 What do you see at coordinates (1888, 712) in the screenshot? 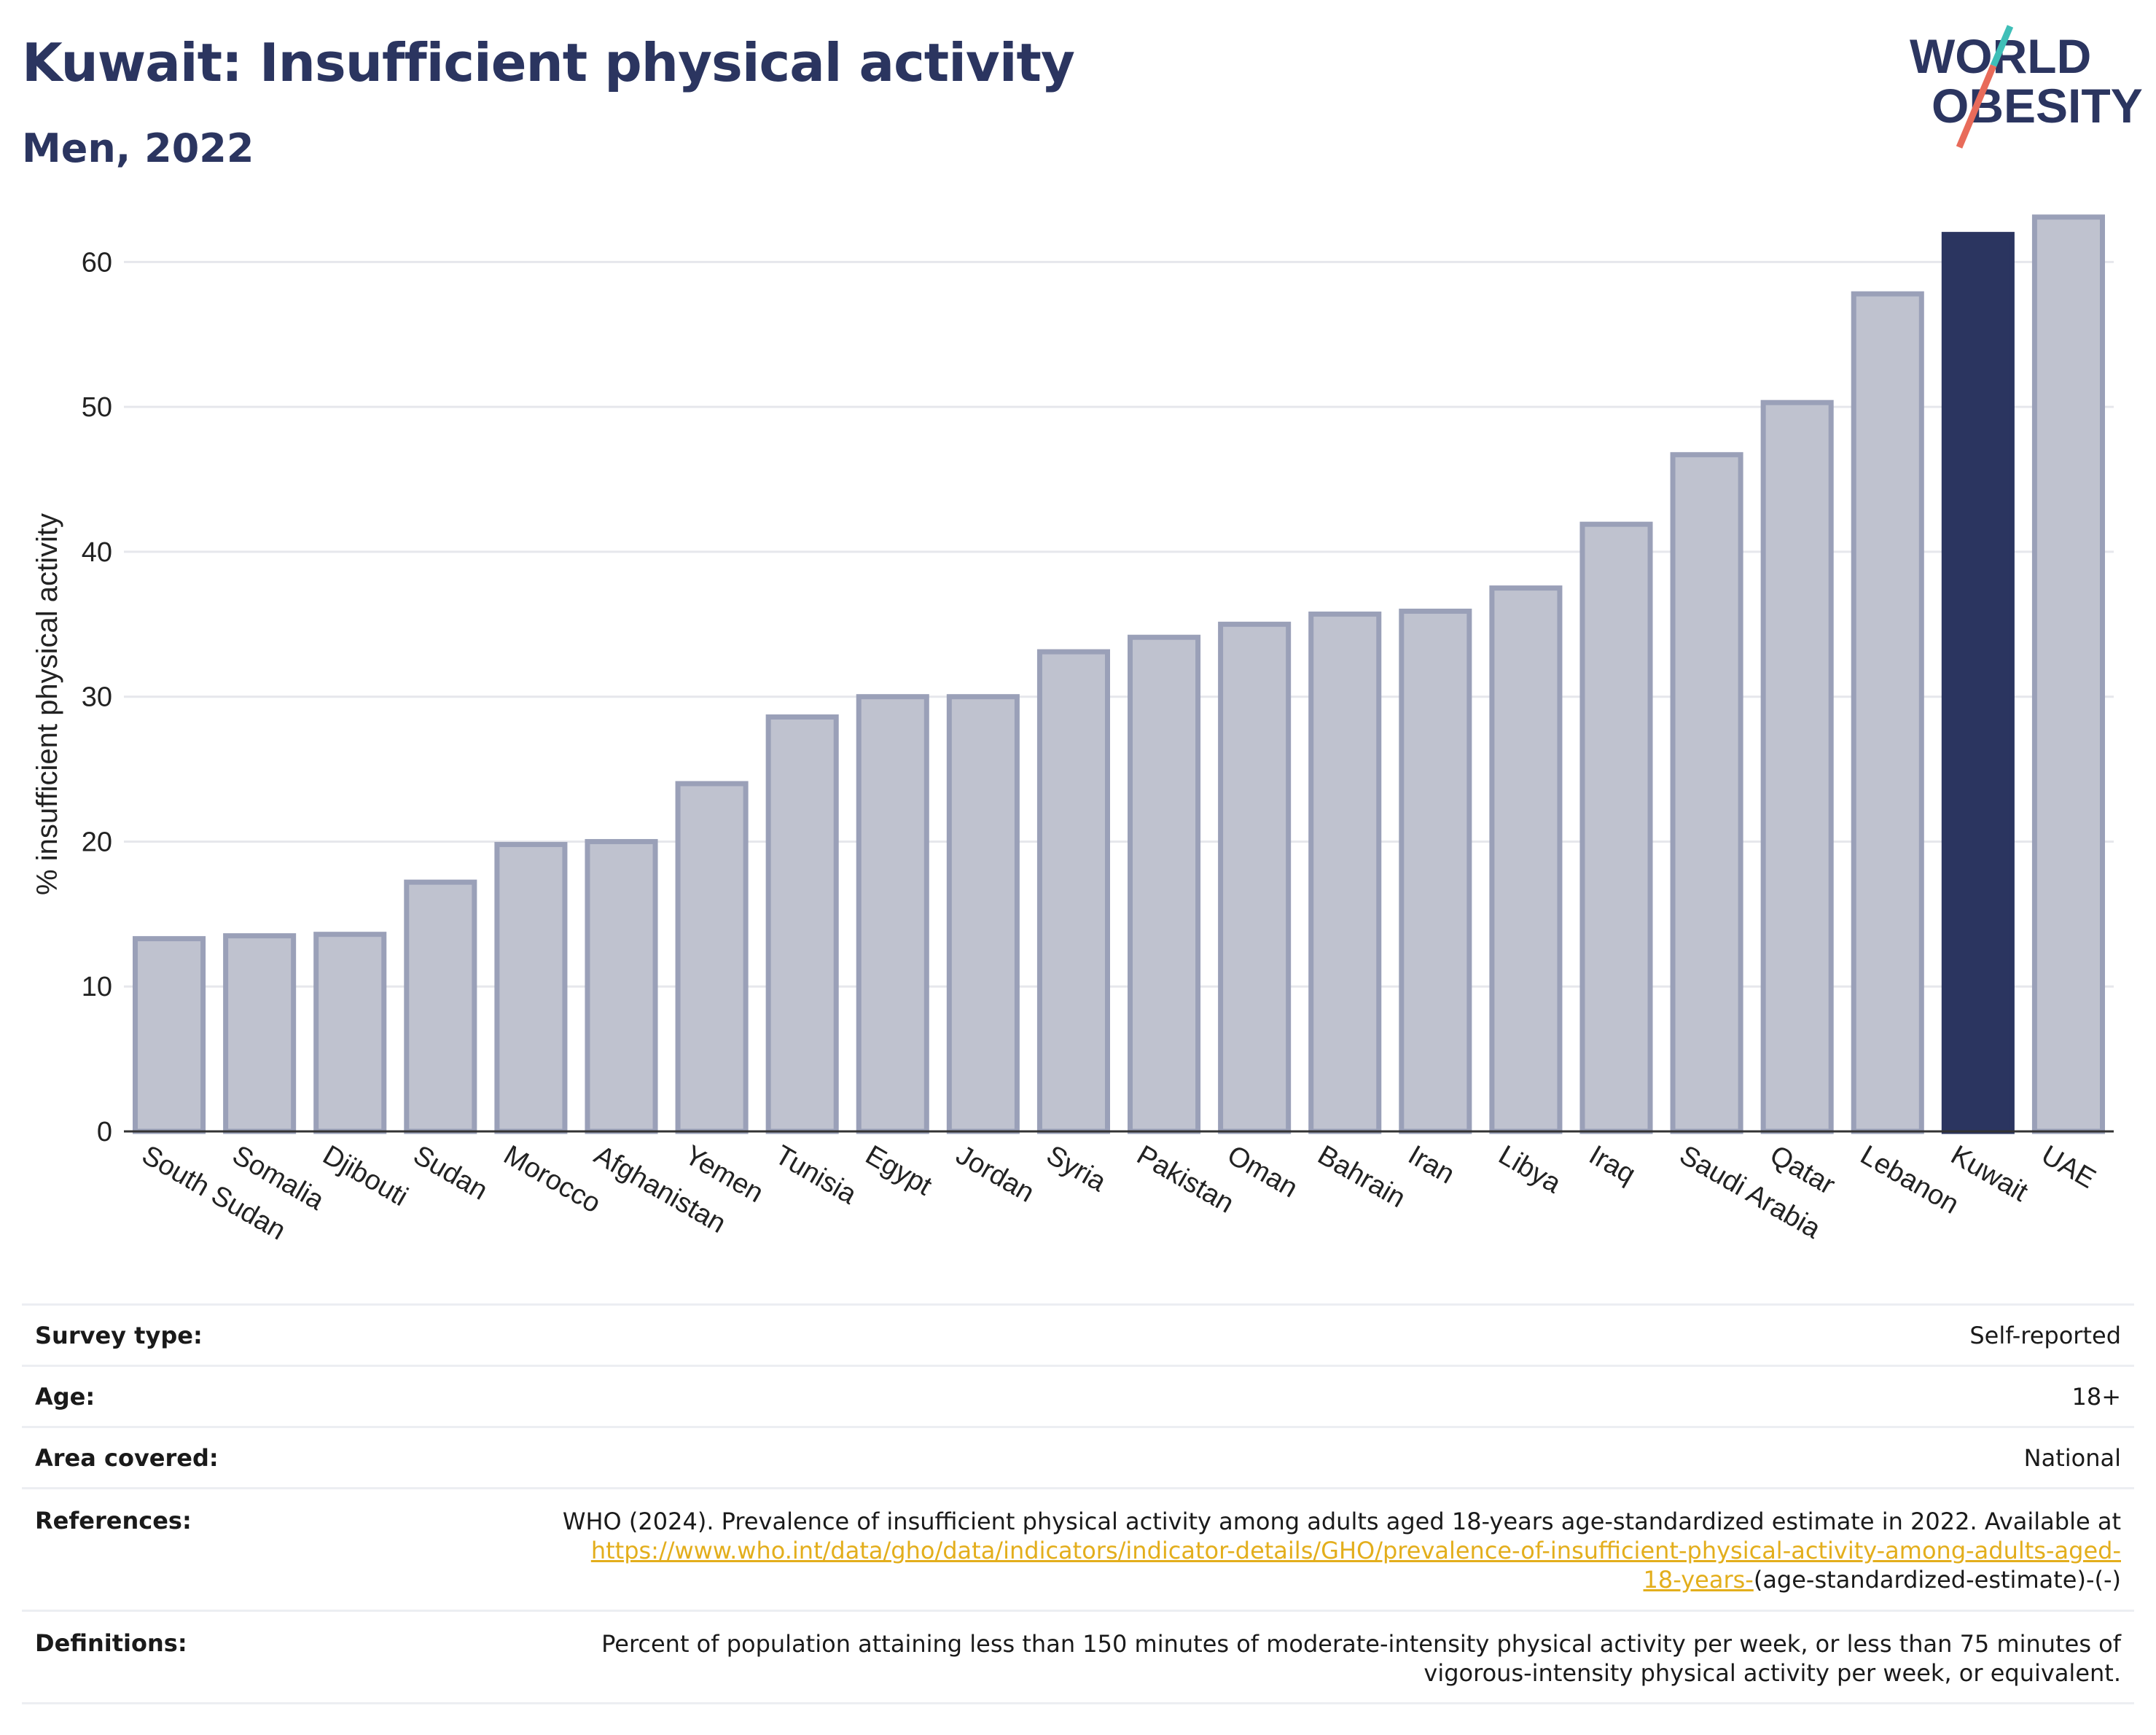
I see `bar-lebanon` at bounding box center [1888, 712].